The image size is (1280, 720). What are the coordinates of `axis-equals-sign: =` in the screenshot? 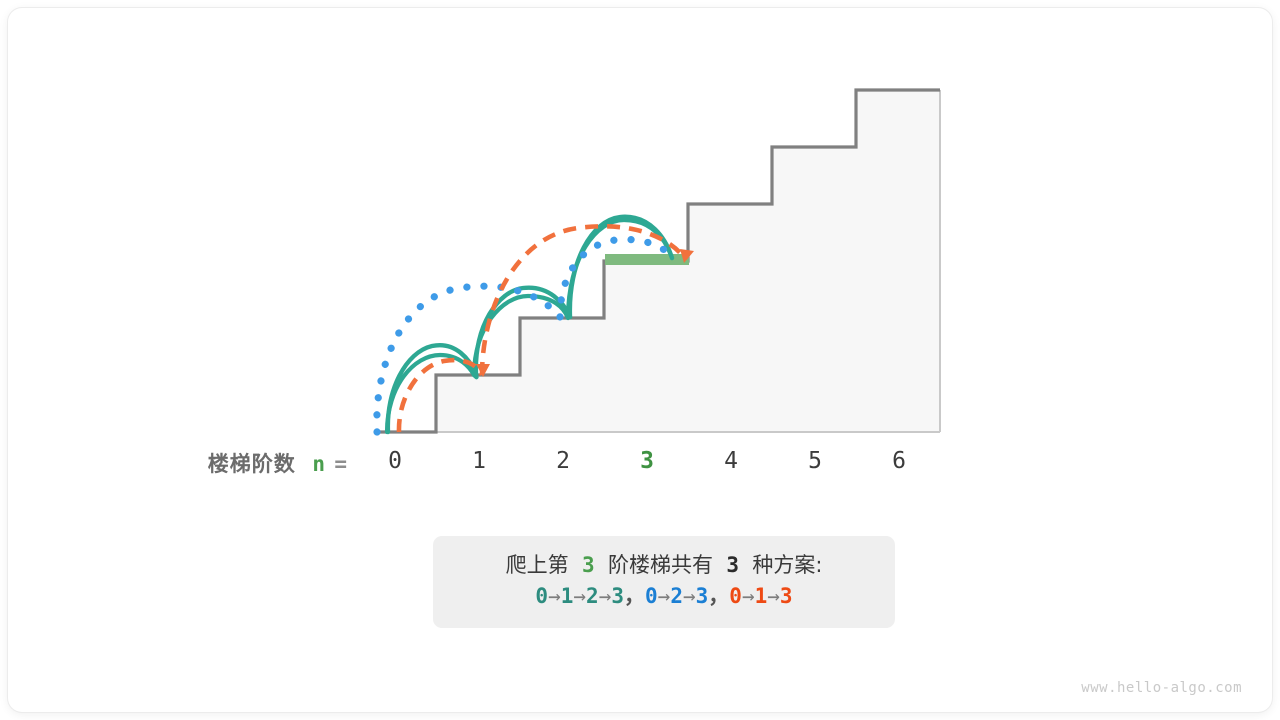 It's located at (341, 464).